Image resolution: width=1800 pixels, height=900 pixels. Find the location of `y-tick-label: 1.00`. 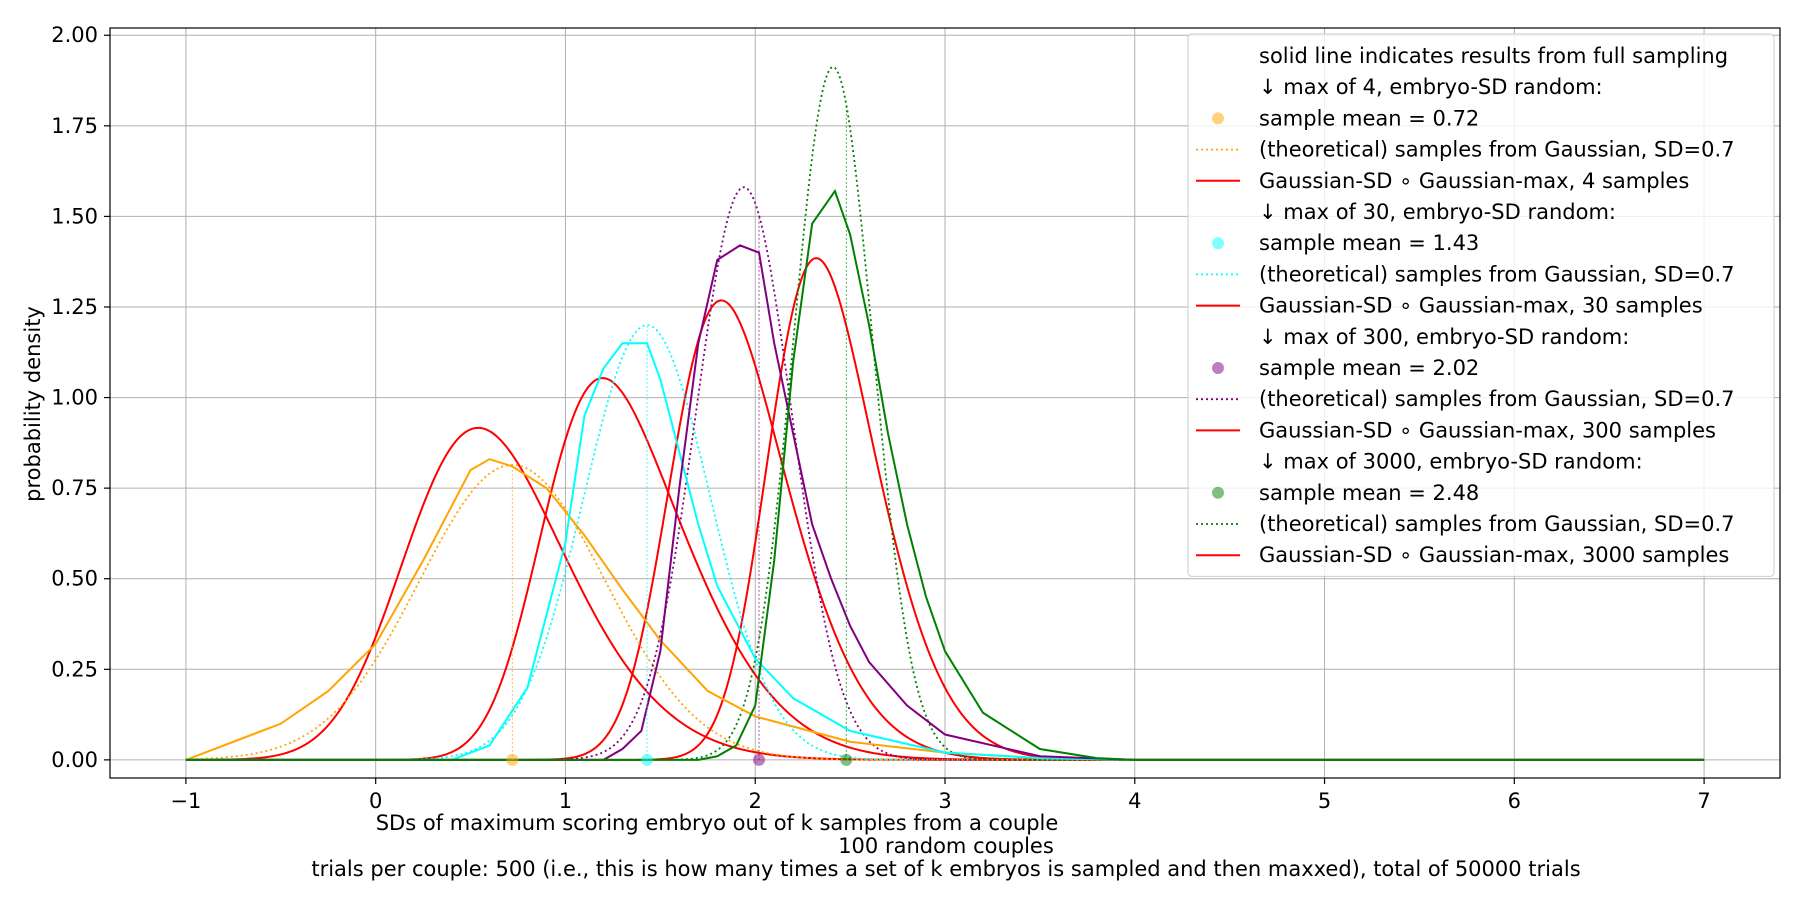

y-tick-label: 1.00 is located at coordinates (74, 398).